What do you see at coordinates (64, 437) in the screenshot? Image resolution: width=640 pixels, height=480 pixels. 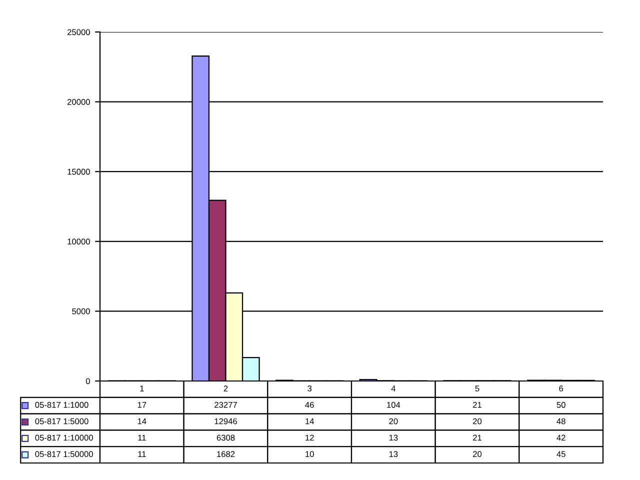 I see `legend-label: 05-817 1:10000` at bounding box center [64, 437].